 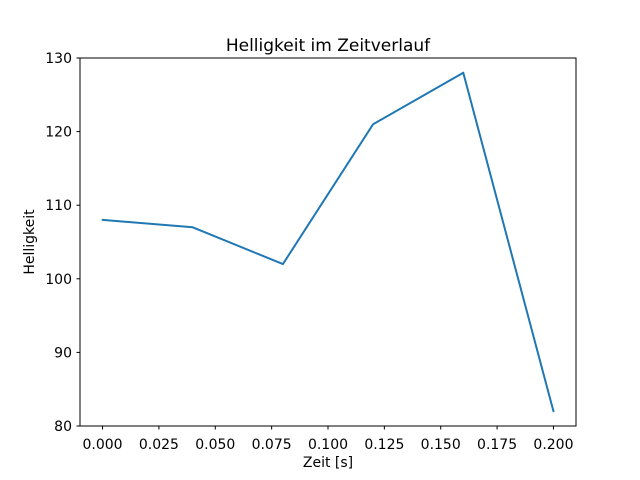 What do you see at coordinates (384, 445) in the screenshot?
I see `x-tick-label: 0.125` at bounding box center [384, 445].